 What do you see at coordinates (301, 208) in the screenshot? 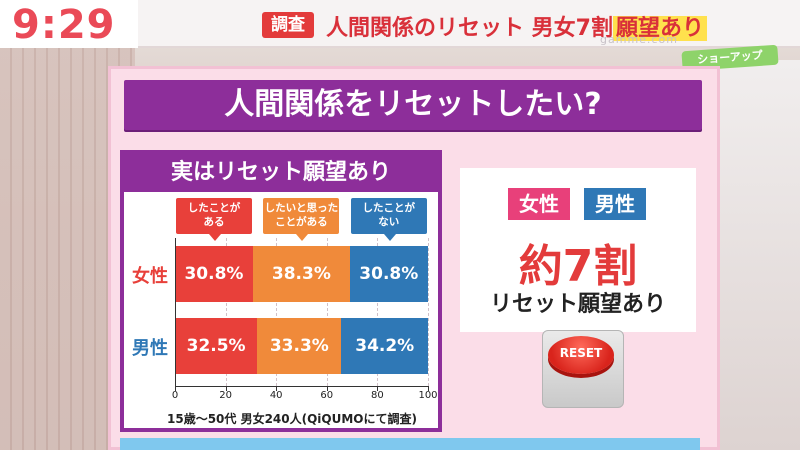
I see `legend-text: したいと思った` at bounding box center [301, 208].